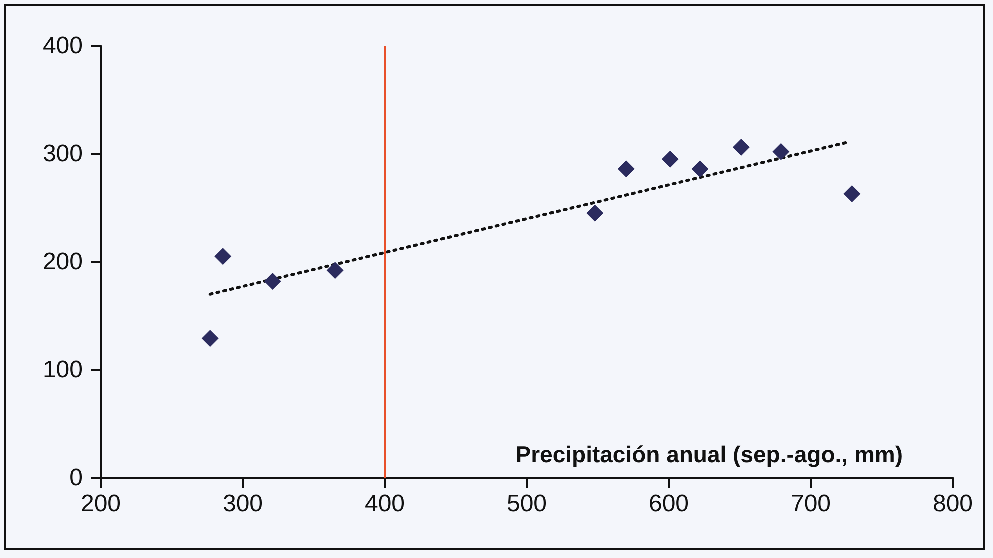 The height and width of the screenshot is (558, 993). I want to click on x-tick-label: 500, so click(527, 504).